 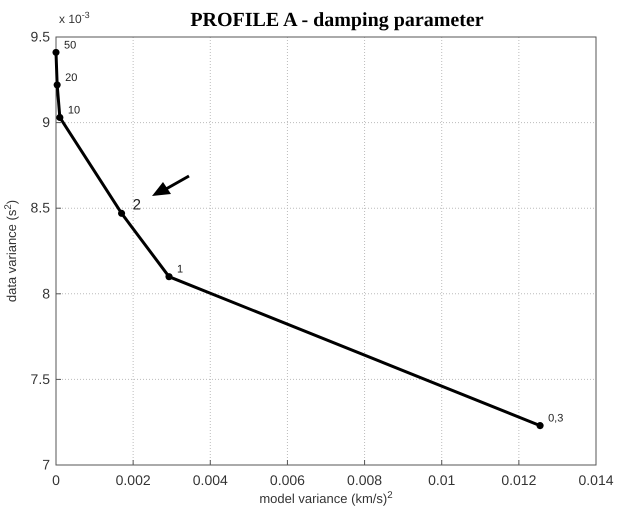 I want to click on y-tick-label: 9, so click(x=46, y=122).